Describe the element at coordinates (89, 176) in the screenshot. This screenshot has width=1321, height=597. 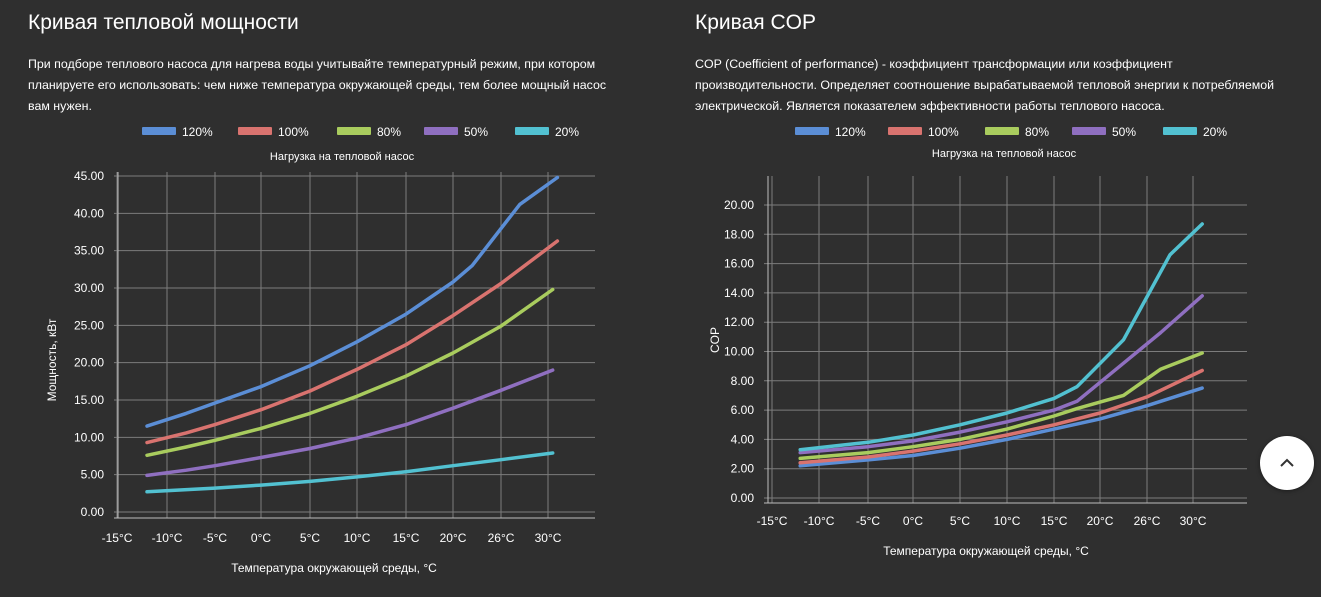
I see `y-tick-label: 45.00` at that location.